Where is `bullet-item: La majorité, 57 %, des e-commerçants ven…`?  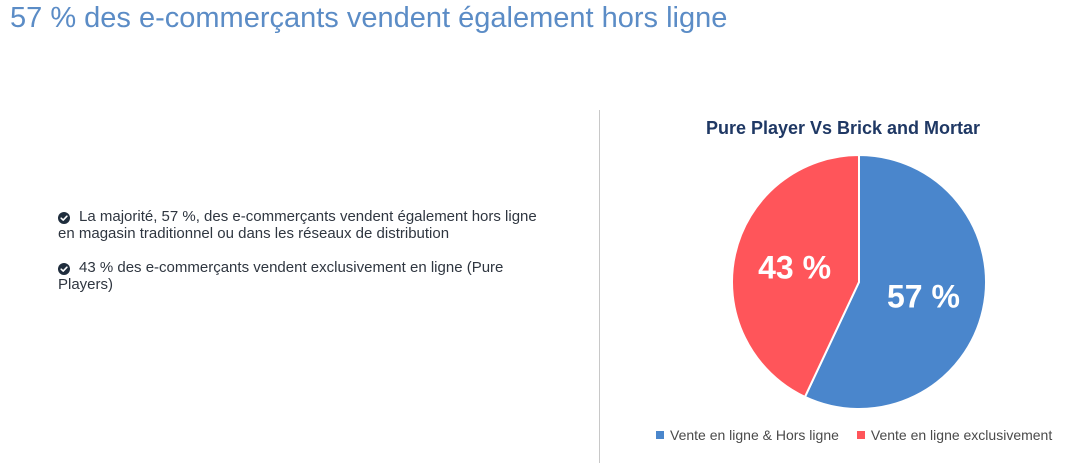
bullet-item: La majorité, 57 %, des e-commerçants ven… is located at coordinates (298, 225).